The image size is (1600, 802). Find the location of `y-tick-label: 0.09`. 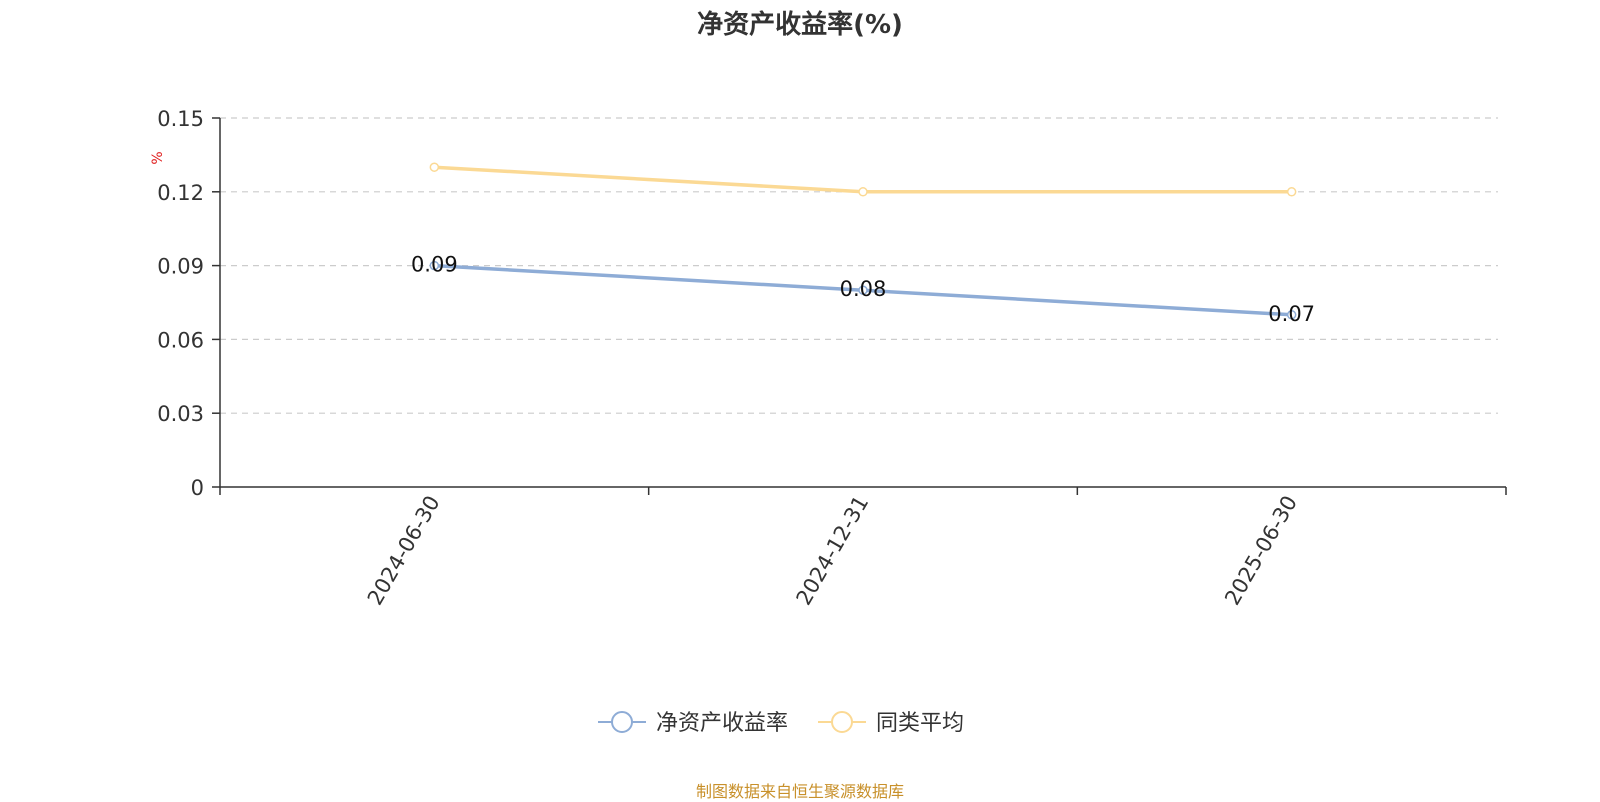

y-tick-label: 0.09 is located at coordinates (180, 267).